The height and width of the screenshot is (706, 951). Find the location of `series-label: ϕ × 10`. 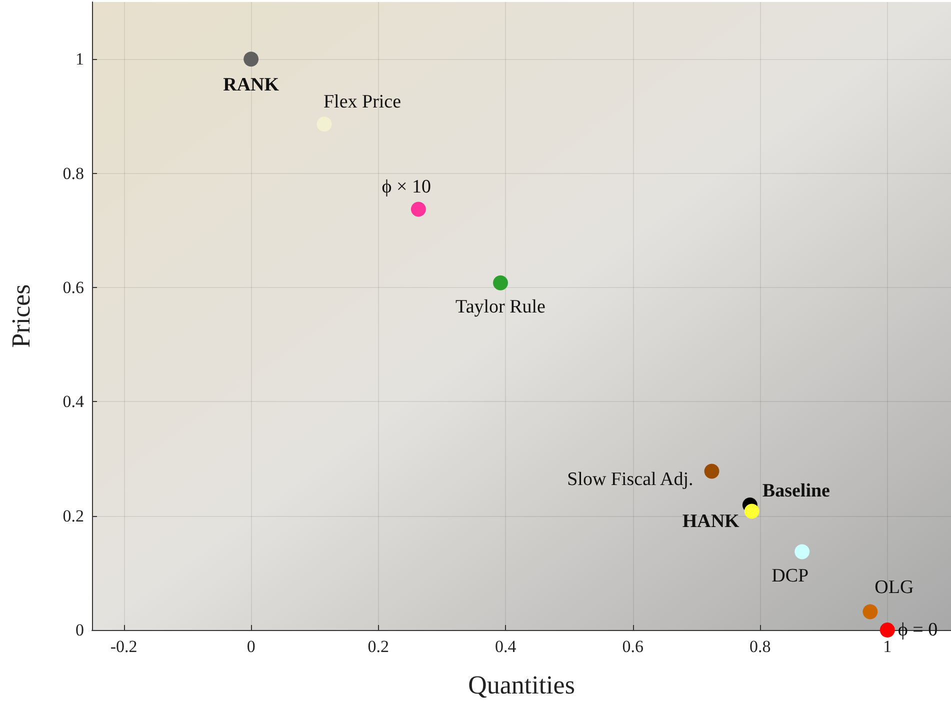

series-label: ϕ × 10 is located at coordinates (407, 187).